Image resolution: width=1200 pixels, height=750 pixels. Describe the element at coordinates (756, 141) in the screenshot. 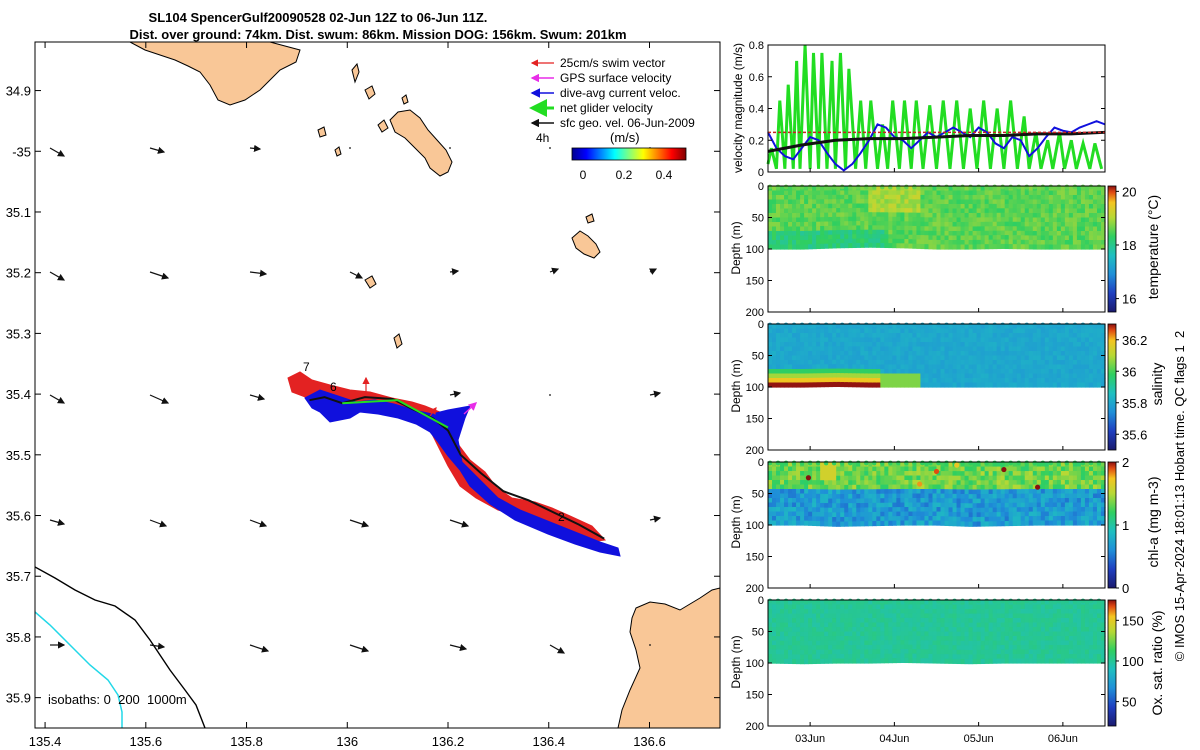

I see `velocity-y-tick-label: 0.2` at that location.